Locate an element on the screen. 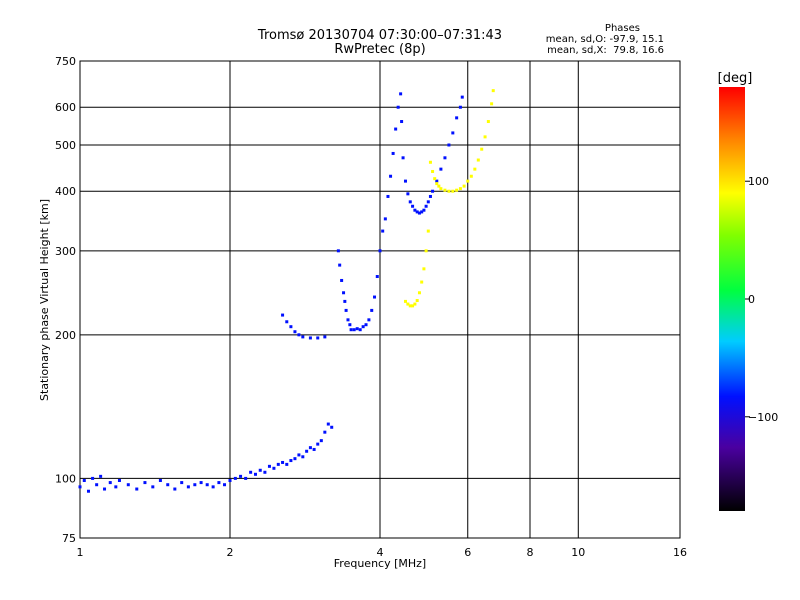 Image resolution: width=800 pixels, height=600 pixels. x-tick-label: 6 is located at coordinates (467, 552).